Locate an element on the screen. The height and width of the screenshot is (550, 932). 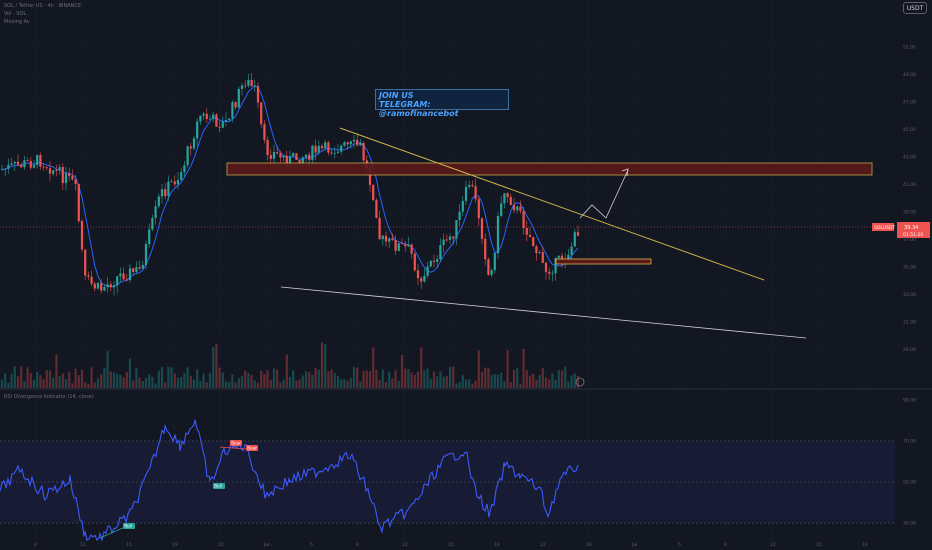
time-tick-label: Jul is located at coordinates (634, 545).